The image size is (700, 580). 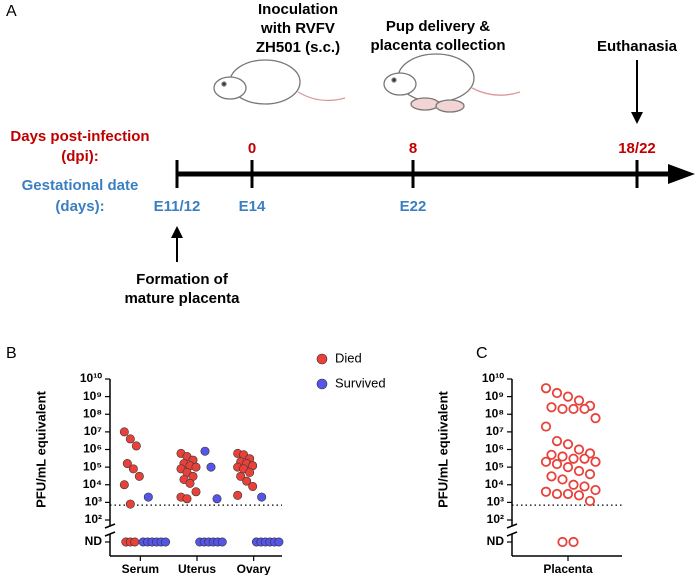 What do you see at coordinates (92, 413) in the screenshot?
I see `y-tick-label: 10⁸` at bounding box center [92, 413].